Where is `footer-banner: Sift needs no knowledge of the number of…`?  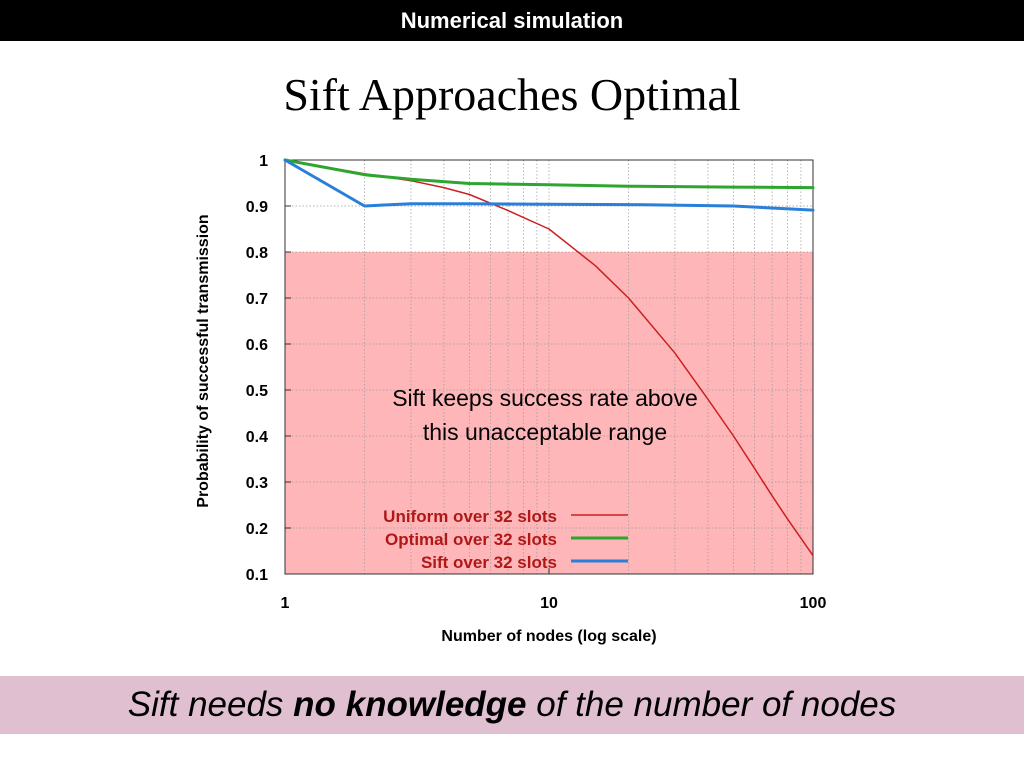
footer-banner: Sift needs no knowledge of the number of… is located at coordinates (512, 705).